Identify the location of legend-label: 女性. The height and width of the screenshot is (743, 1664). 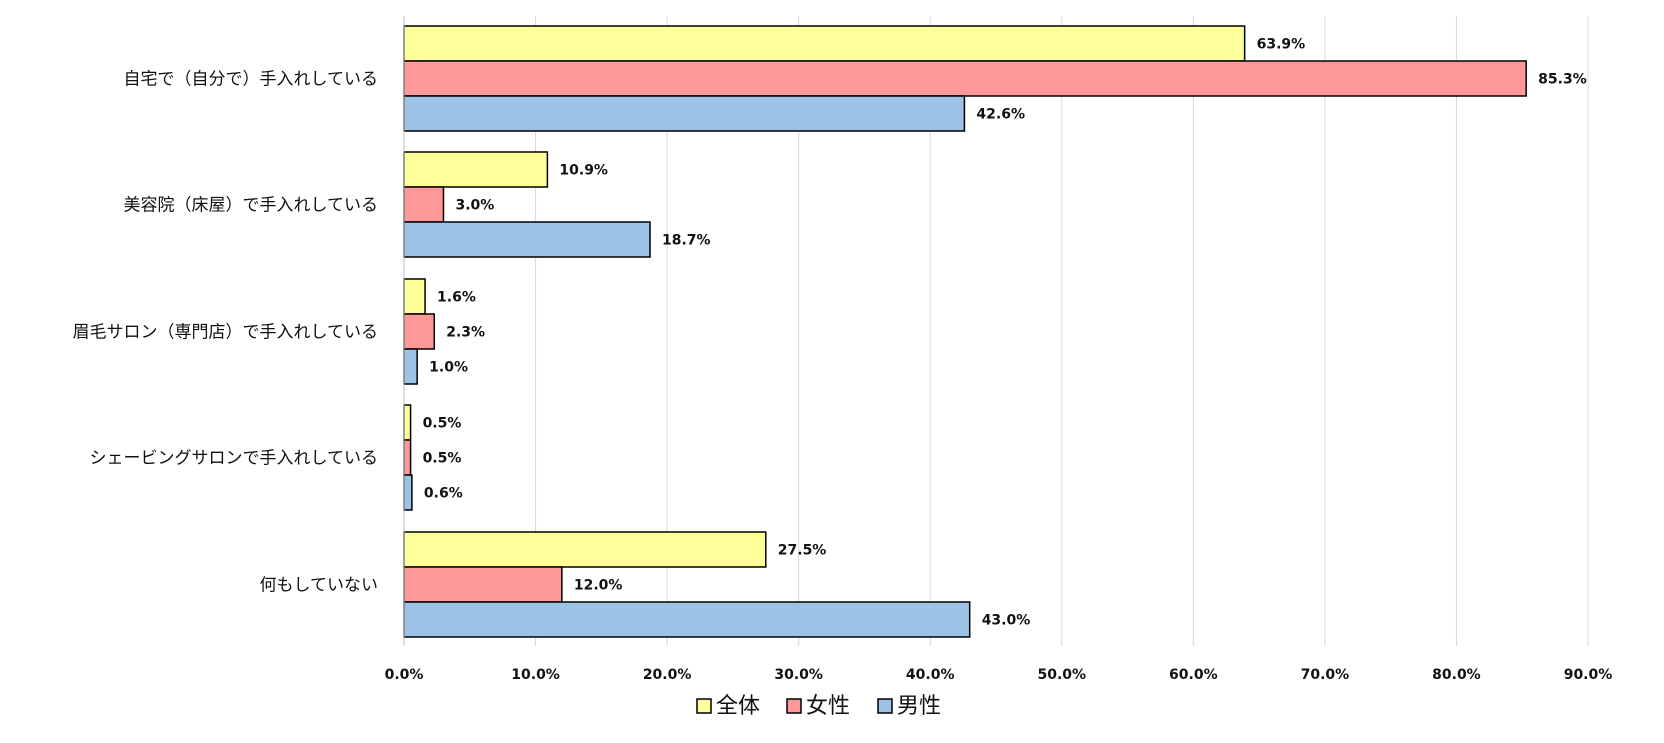
(828, 706).